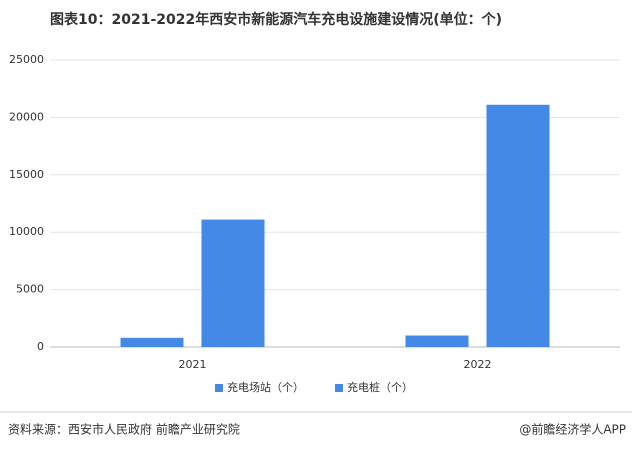 This screenshot has width=632, height=450. What do you see at coordinates (124, 429) in the screenshot?
I see `source-note: 资料来源：西安市人民政府 前瞻产业研究院` at bounding box center [124, 429].